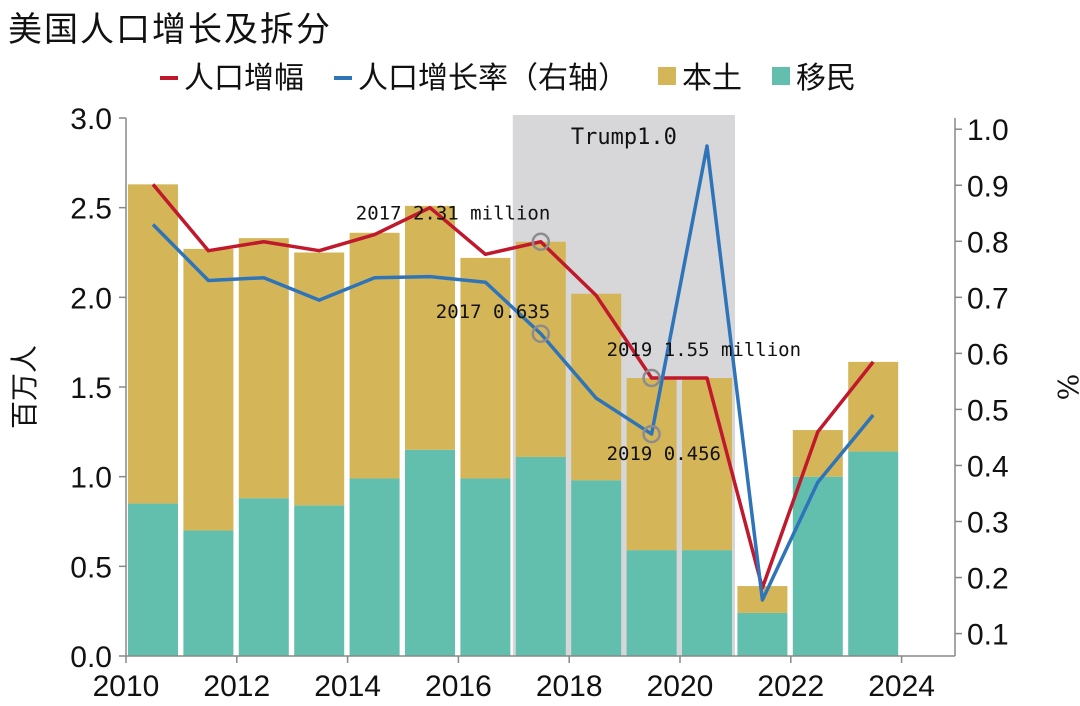 Image resolution: width=1080 pixels, height=706 pixels. Describe the element at coordinates (91, 388) in the screenshot. I see `left-tick-label: 1.5` at that location.